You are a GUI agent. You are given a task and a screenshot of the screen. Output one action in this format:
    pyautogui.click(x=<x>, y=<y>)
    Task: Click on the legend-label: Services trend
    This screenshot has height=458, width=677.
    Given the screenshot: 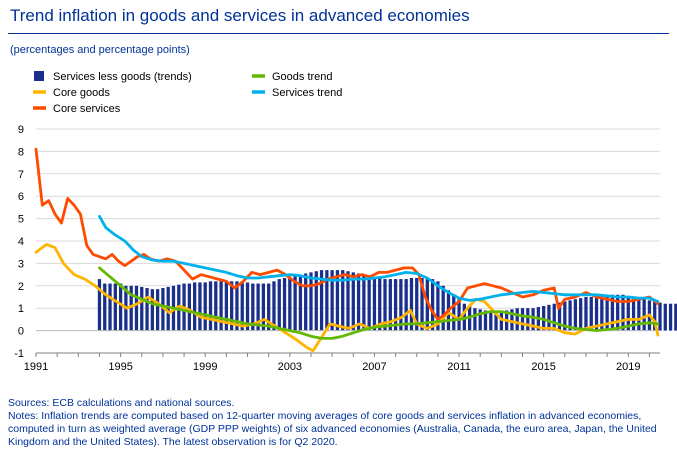 What is the action you would take?
    pyautogui.click(x=307, y=93)
    